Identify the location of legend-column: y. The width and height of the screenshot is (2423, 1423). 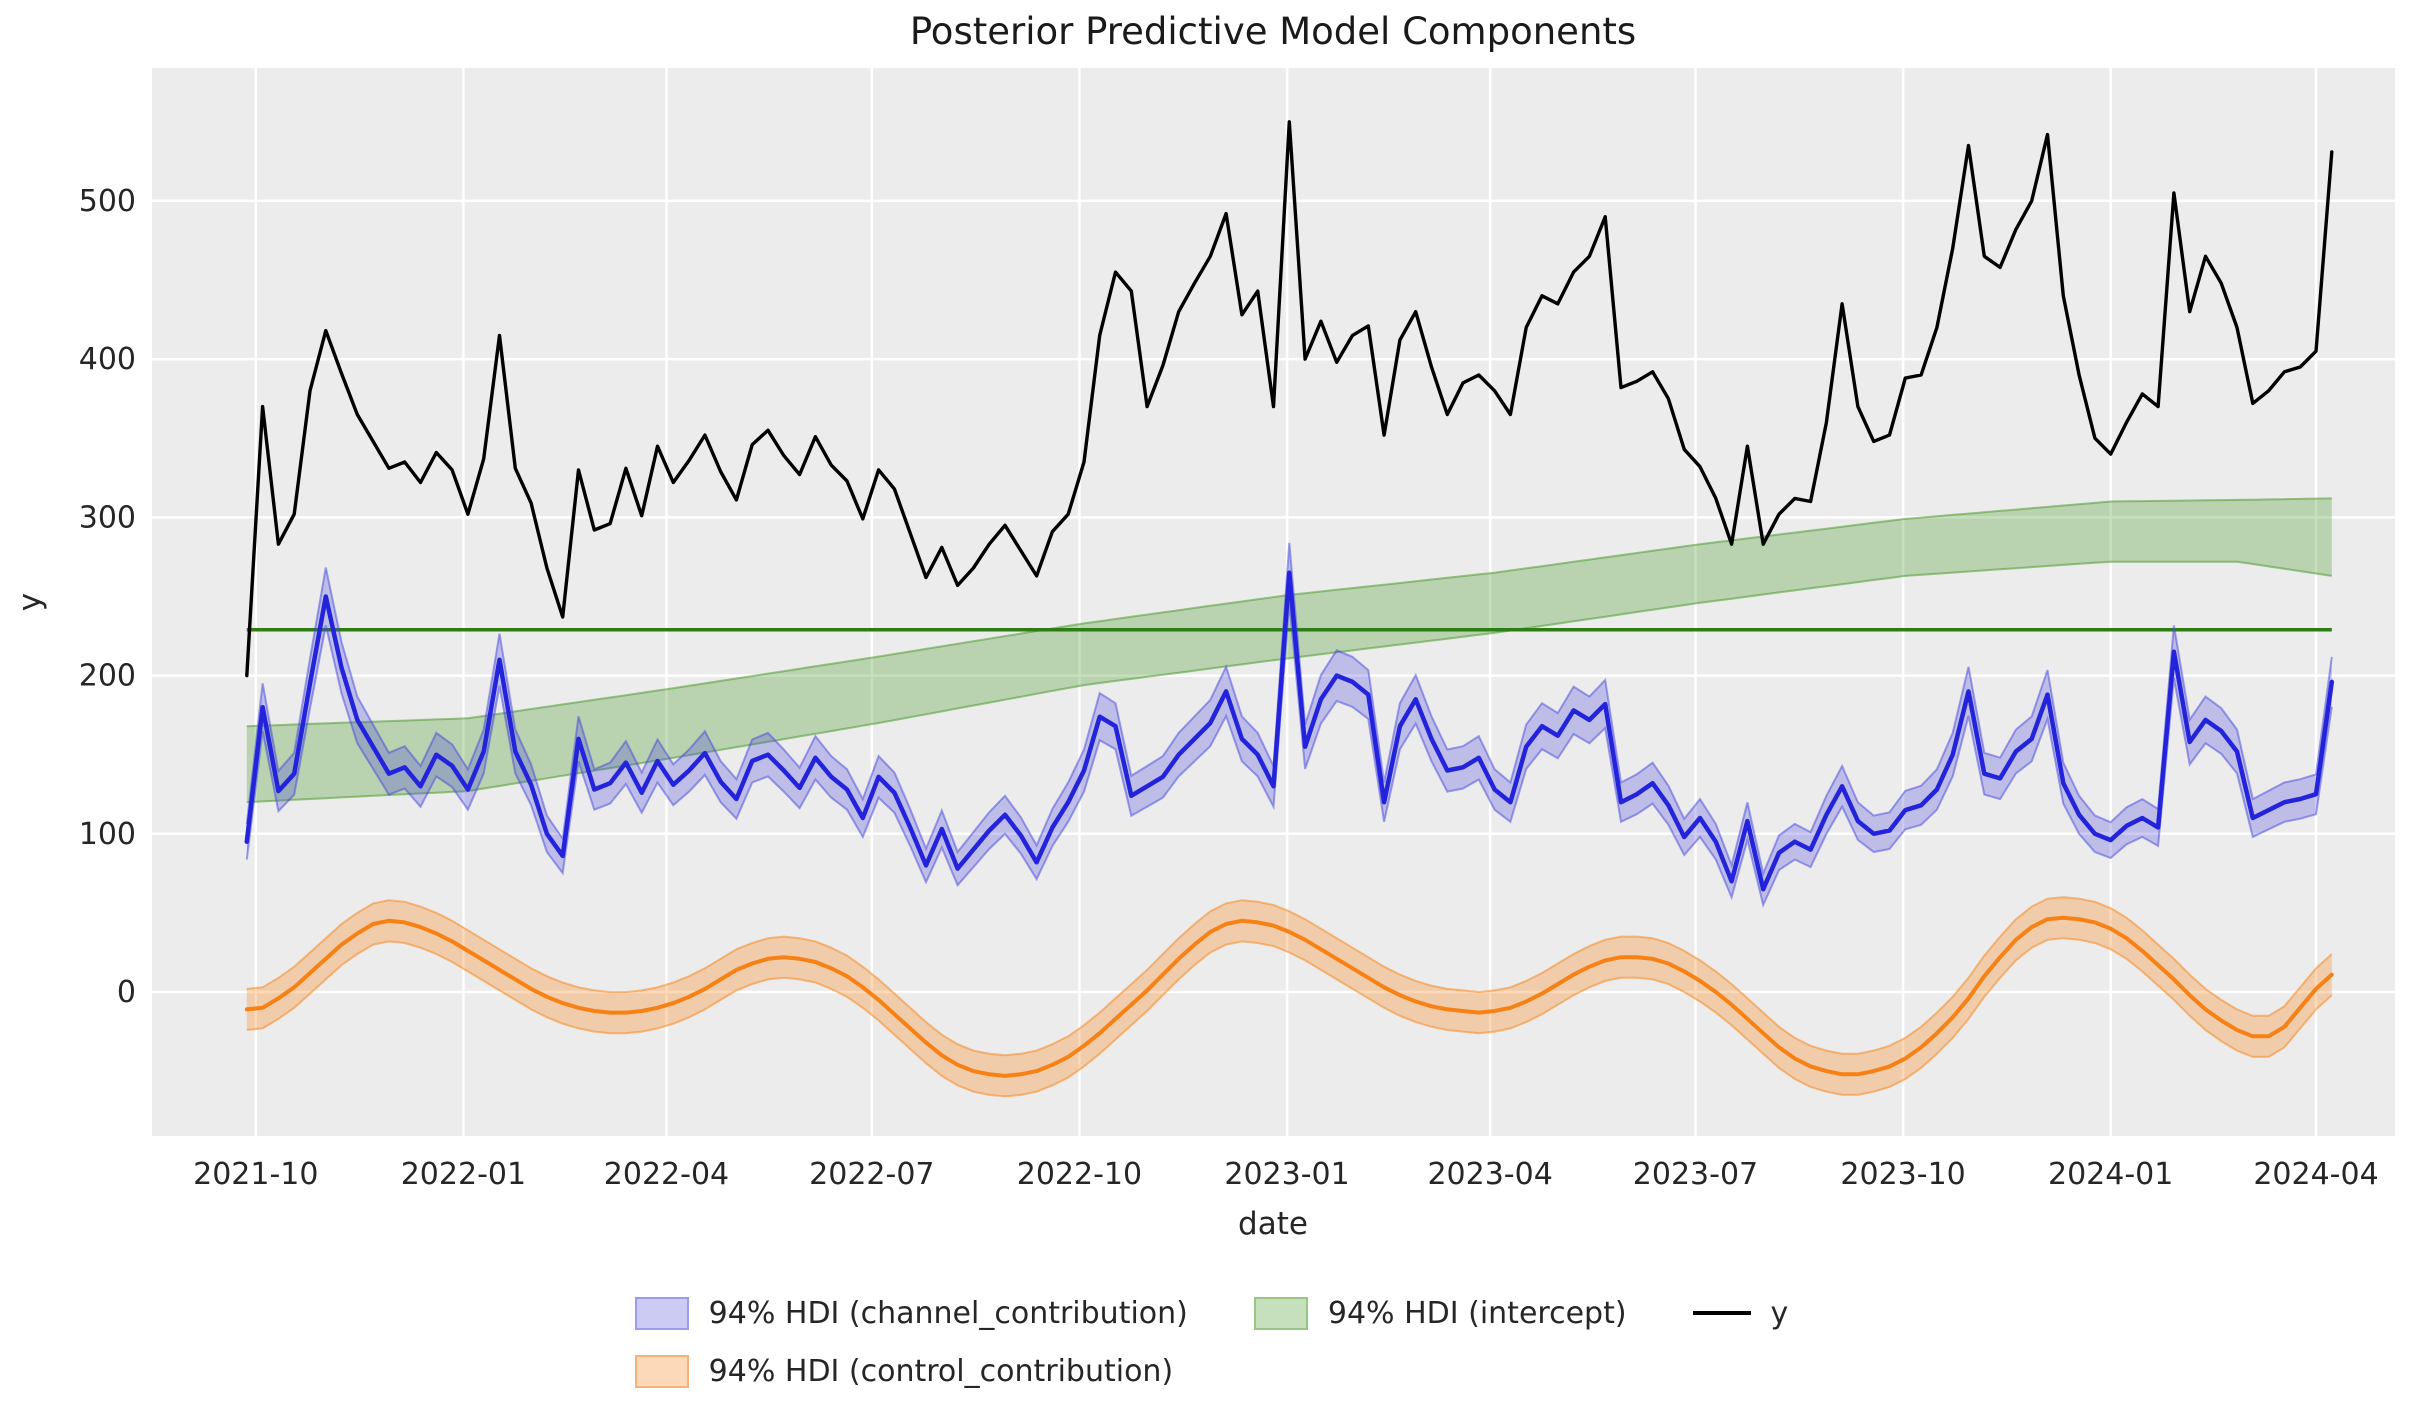
(1740, 1313).